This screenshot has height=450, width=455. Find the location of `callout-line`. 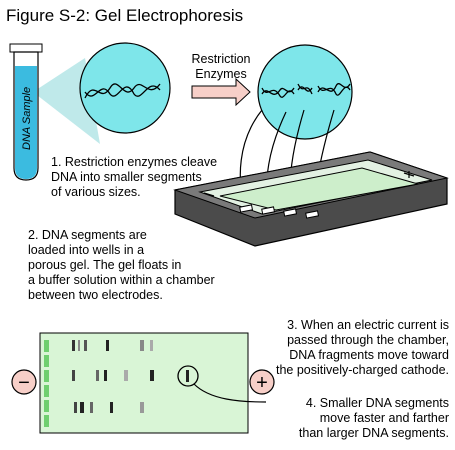

callout-line is located at coordinates (230, 393).